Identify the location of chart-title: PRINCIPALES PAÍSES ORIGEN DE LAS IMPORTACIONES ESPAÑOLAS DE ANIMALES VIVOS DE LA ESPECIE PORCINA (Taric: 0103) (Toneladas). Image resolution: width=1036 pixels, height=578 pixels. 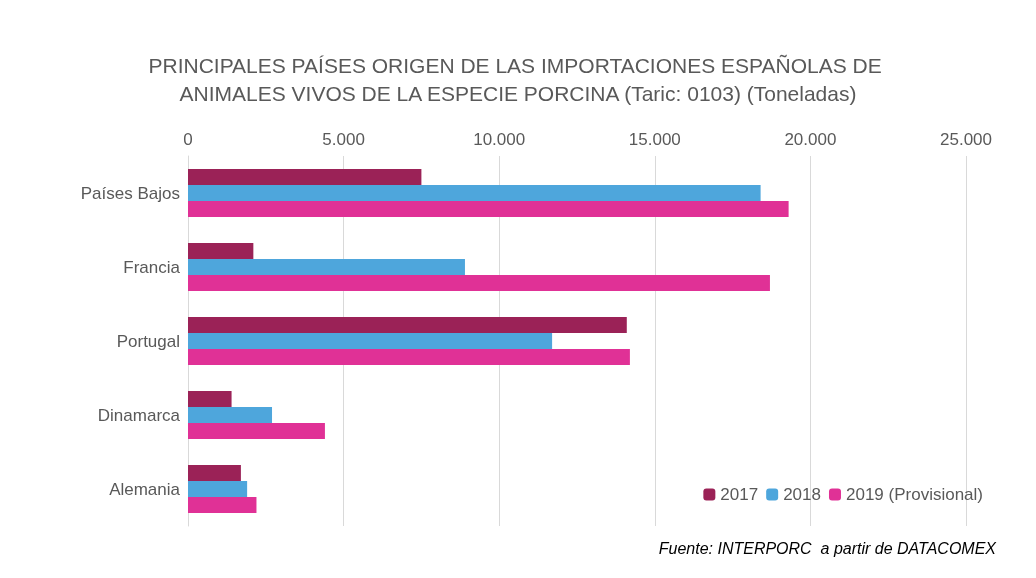
(518, 79).